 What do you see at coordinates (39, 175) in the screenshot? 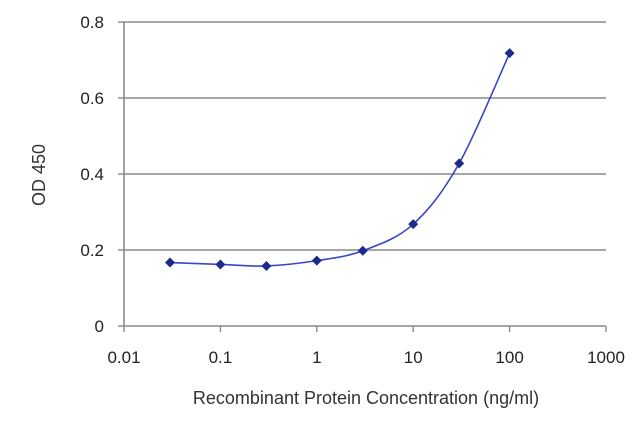
I see `y-axis-title: OD 450` at bounding box center [39, 175].